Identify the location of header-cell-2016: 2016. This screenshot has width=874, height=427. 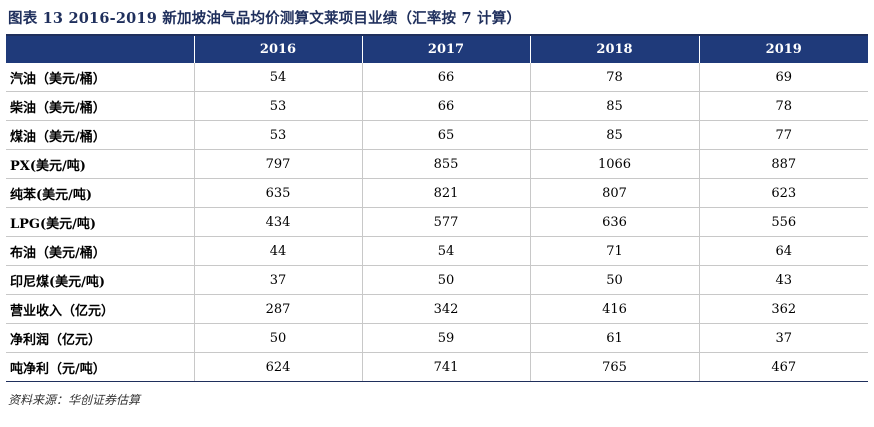
(277, 49).